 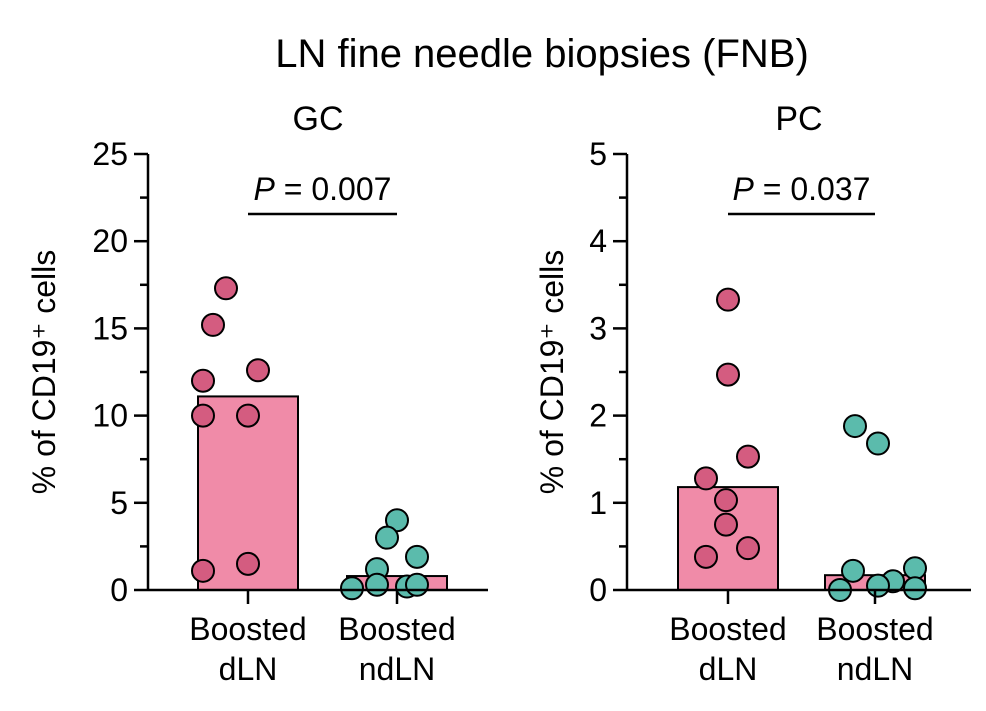 I want to click on y-tick-label: 15, so click(x=110, y=328).